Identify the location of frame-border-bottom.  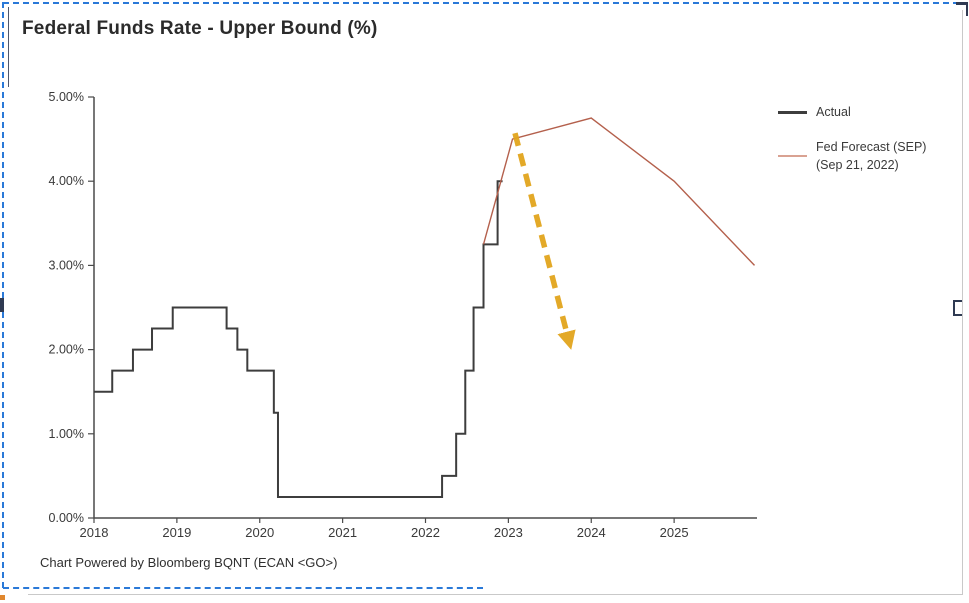
(495, 594).